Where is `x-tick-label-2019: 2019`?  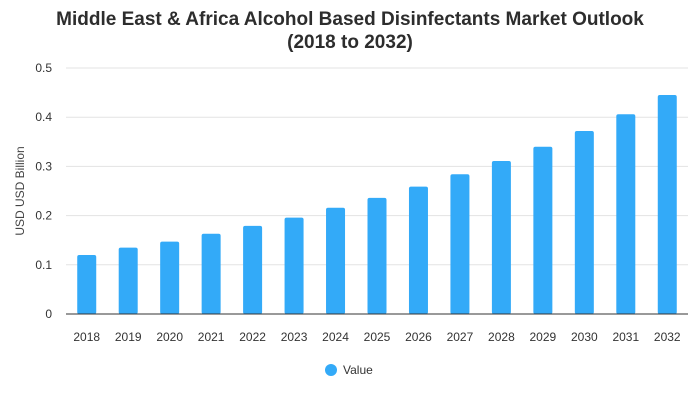 x-tick-label-2019: 2019 is located at coordinates (128, 337).